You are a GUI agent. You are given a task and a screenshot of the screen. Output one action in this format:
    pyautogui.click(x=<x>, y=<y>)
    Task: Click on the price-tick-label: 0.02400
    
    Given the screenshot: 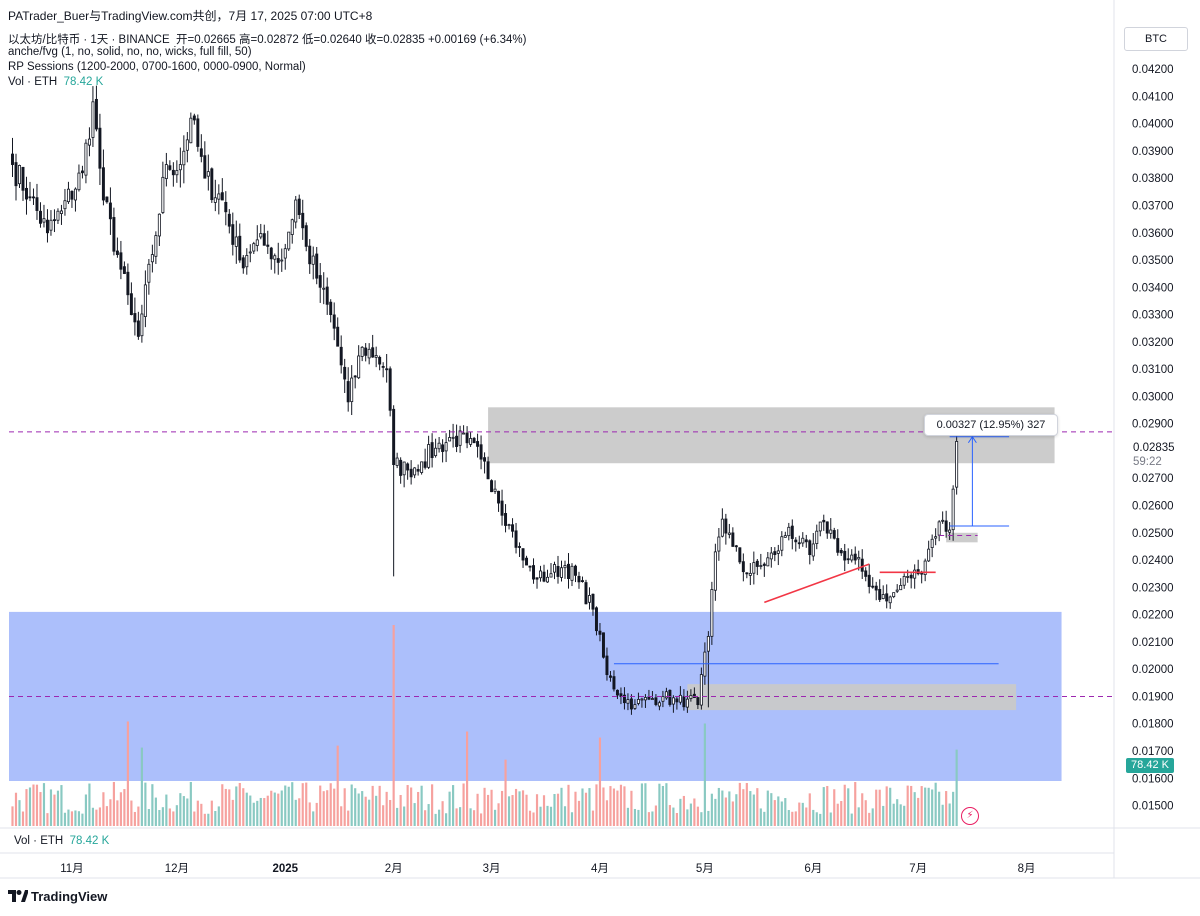 What is the action you would take?
    pyautogui.click(x=1153, y=561)
    